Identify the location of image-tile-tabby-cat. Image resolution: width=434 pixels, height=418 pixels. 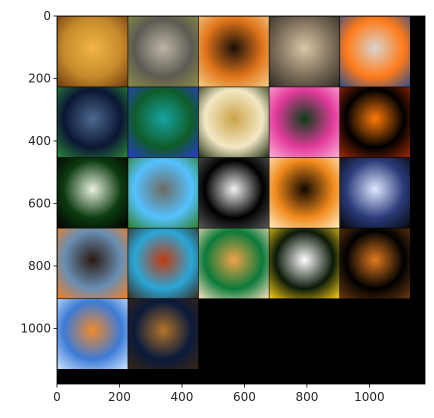
(304, 51).